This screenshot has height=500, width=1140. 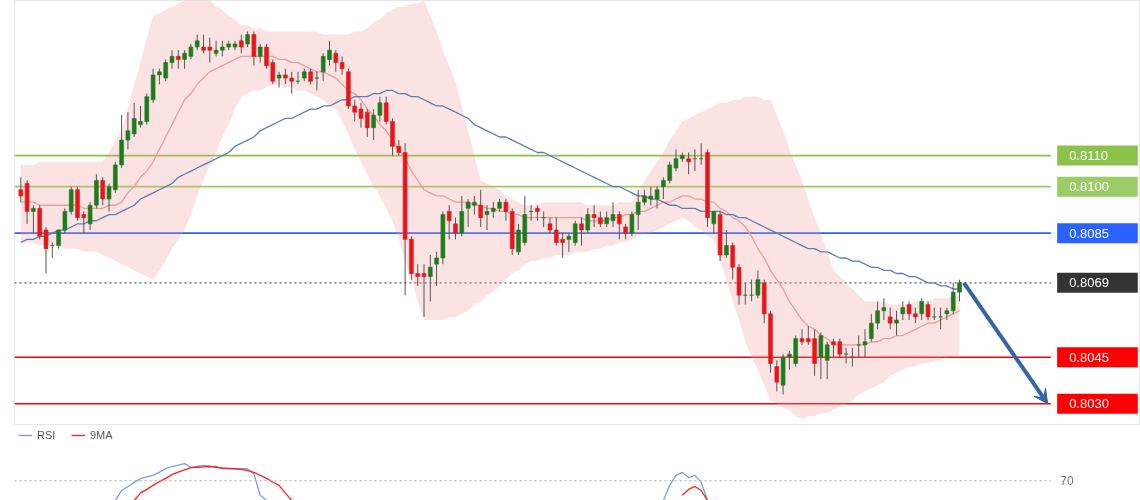 What do you see at coordinates (1088, 156) in the screenshot?
I see `y-tick-label: 0.8110` at bounding box center [1088, 156].